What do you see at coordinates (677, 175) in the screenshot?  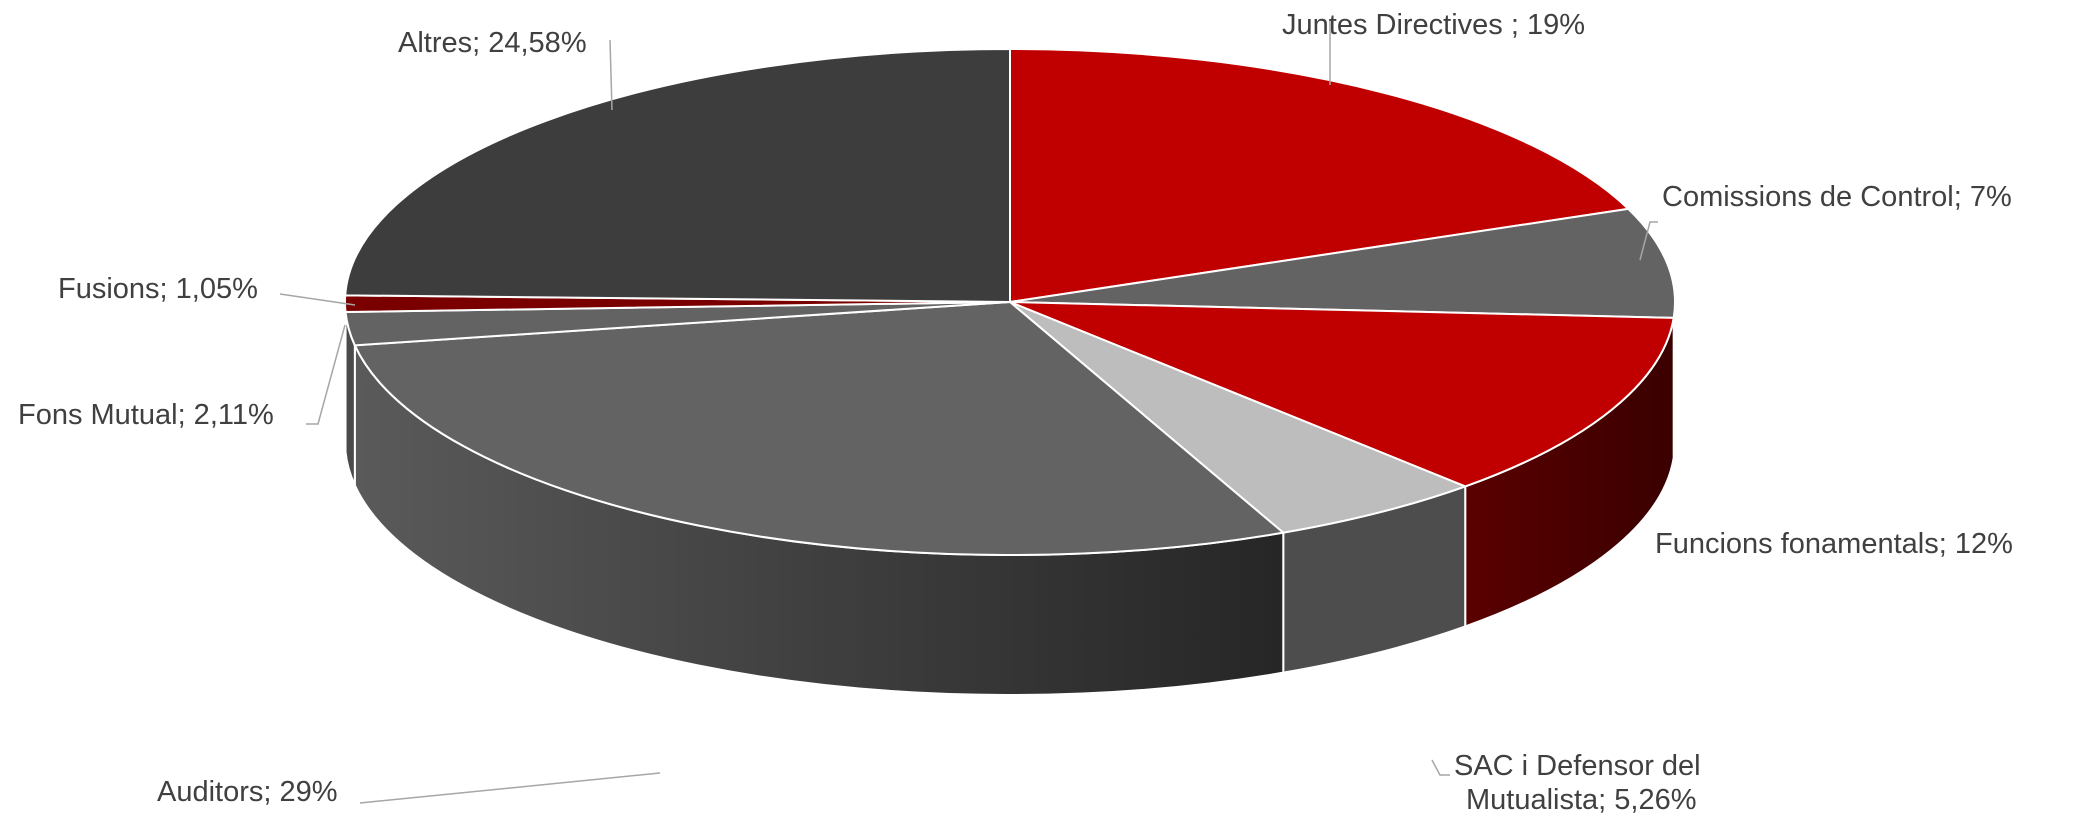 I see `pie-slice-altres` at bounding box center [677, 175].